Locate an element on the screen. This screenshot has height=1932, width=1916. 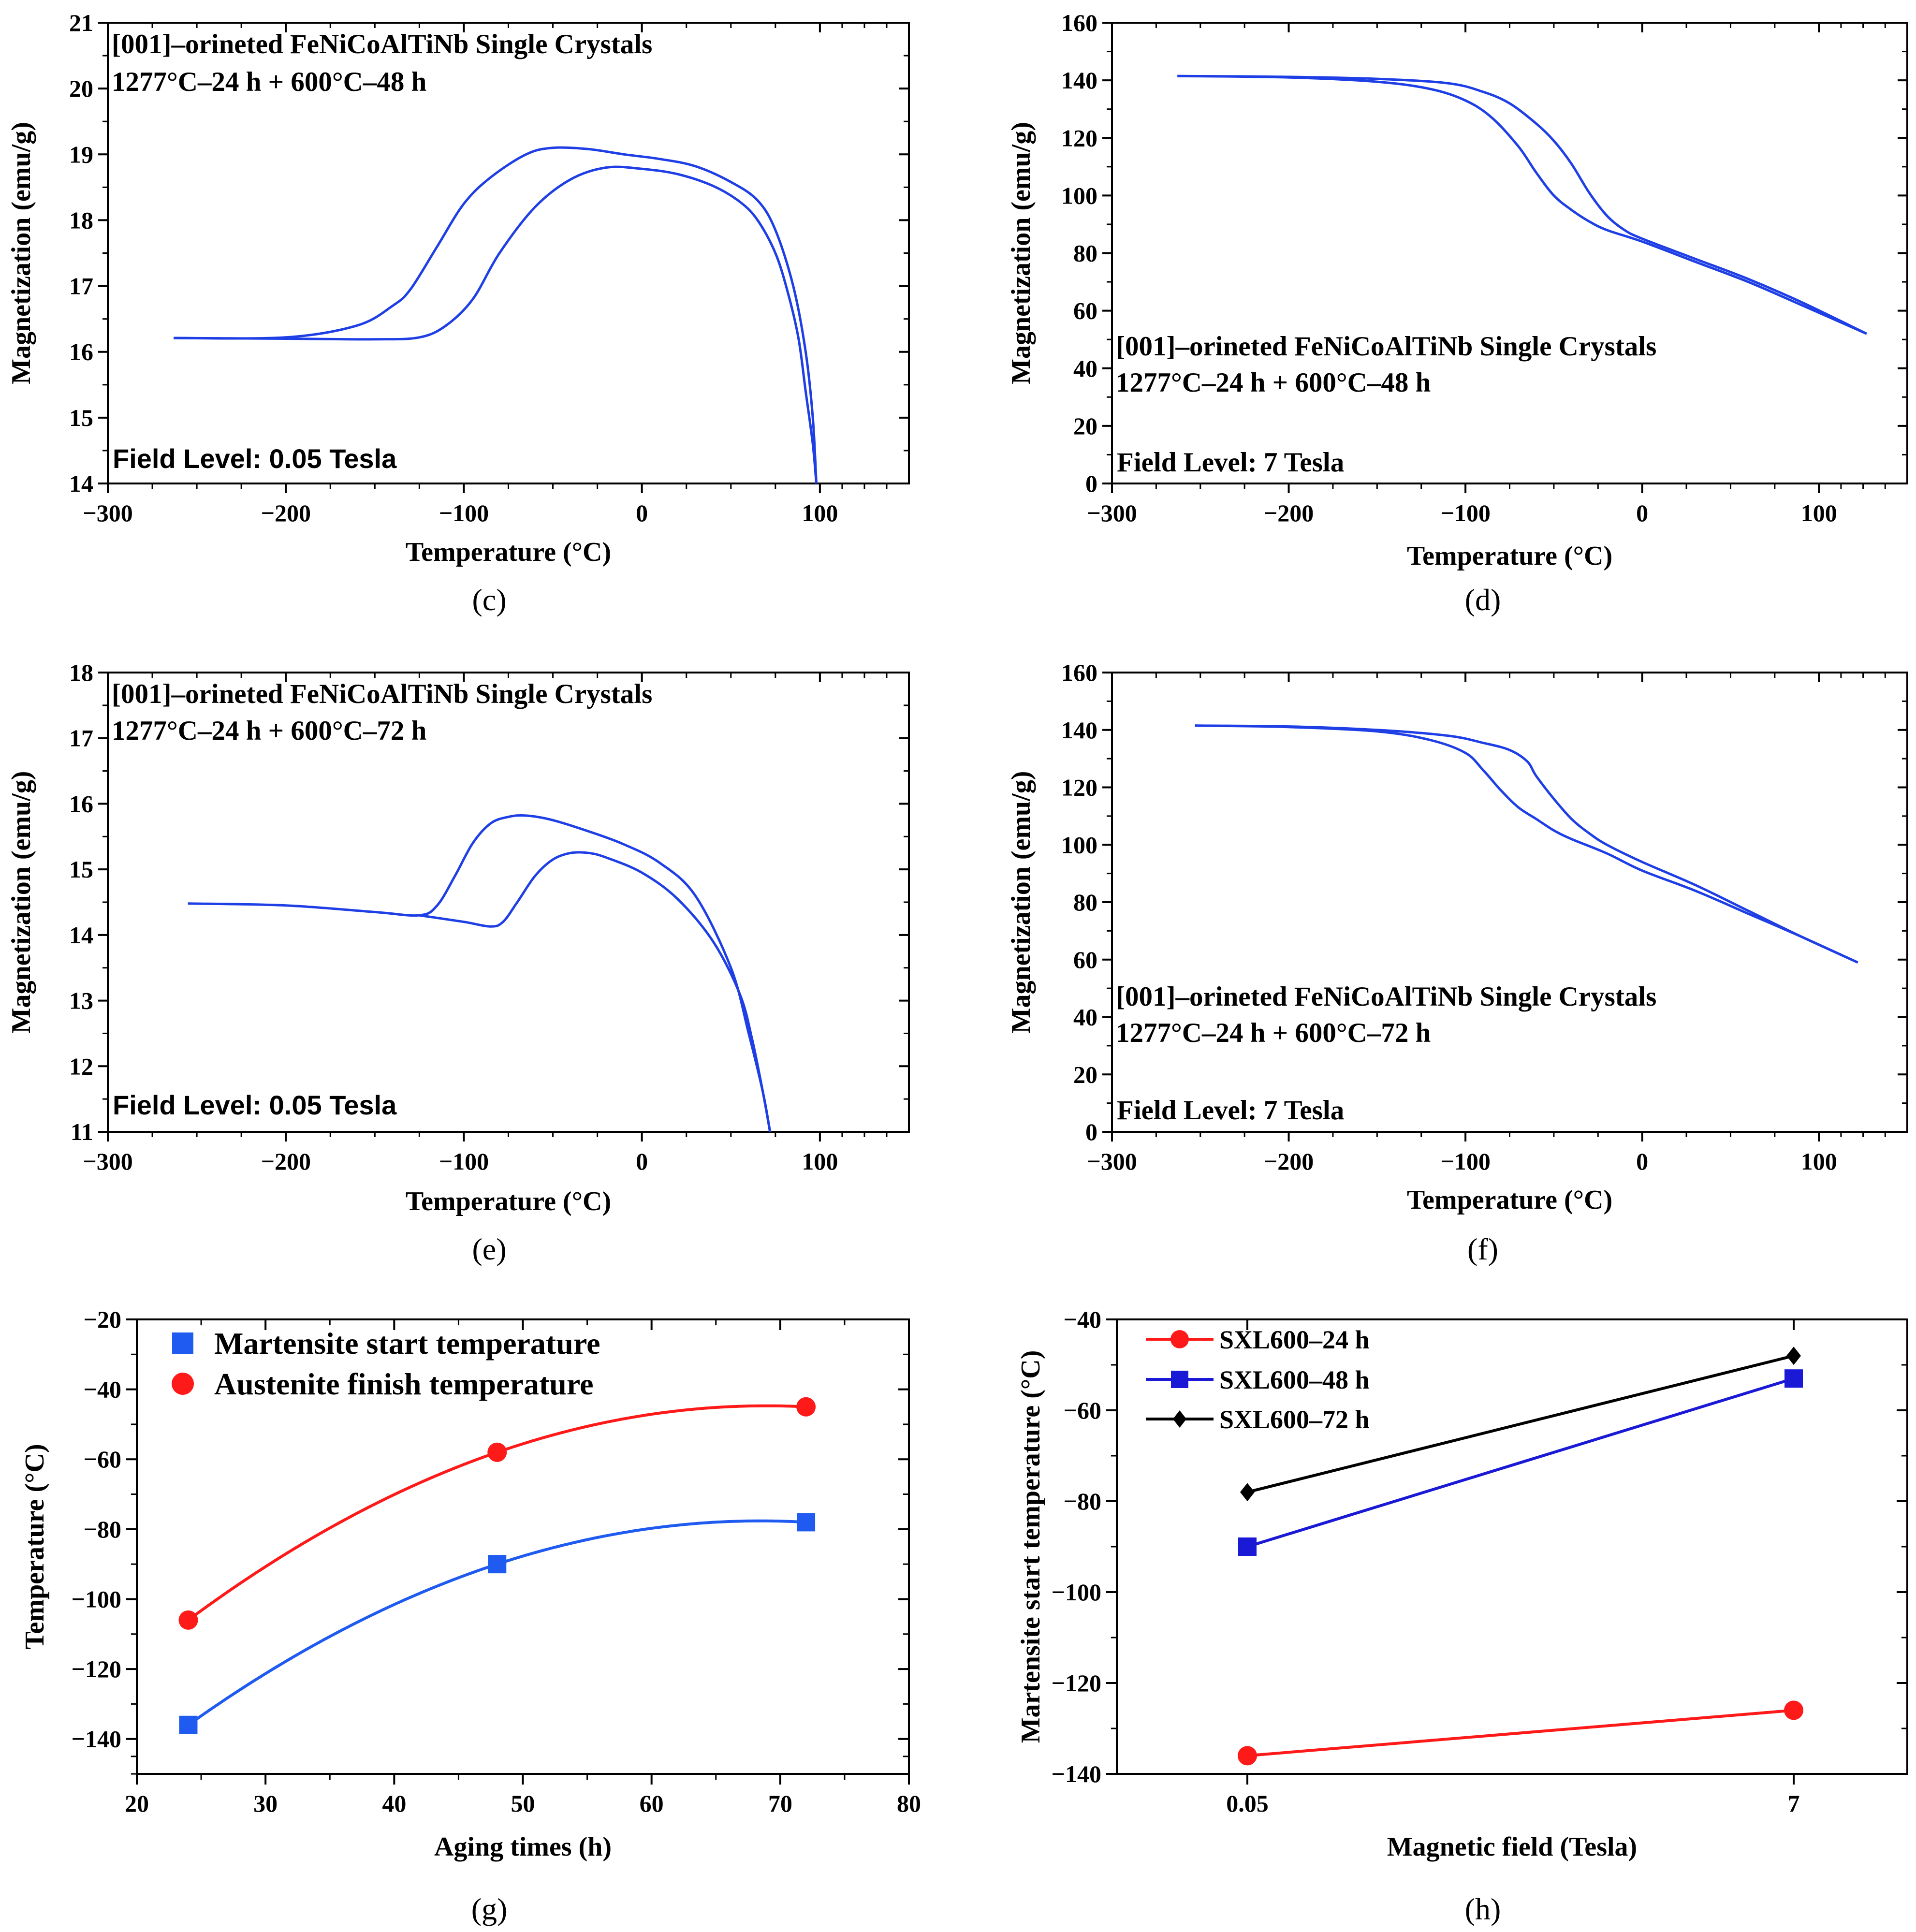
y-axis-title: Magnetization (emu/g) is located at coordinates (21, 902).